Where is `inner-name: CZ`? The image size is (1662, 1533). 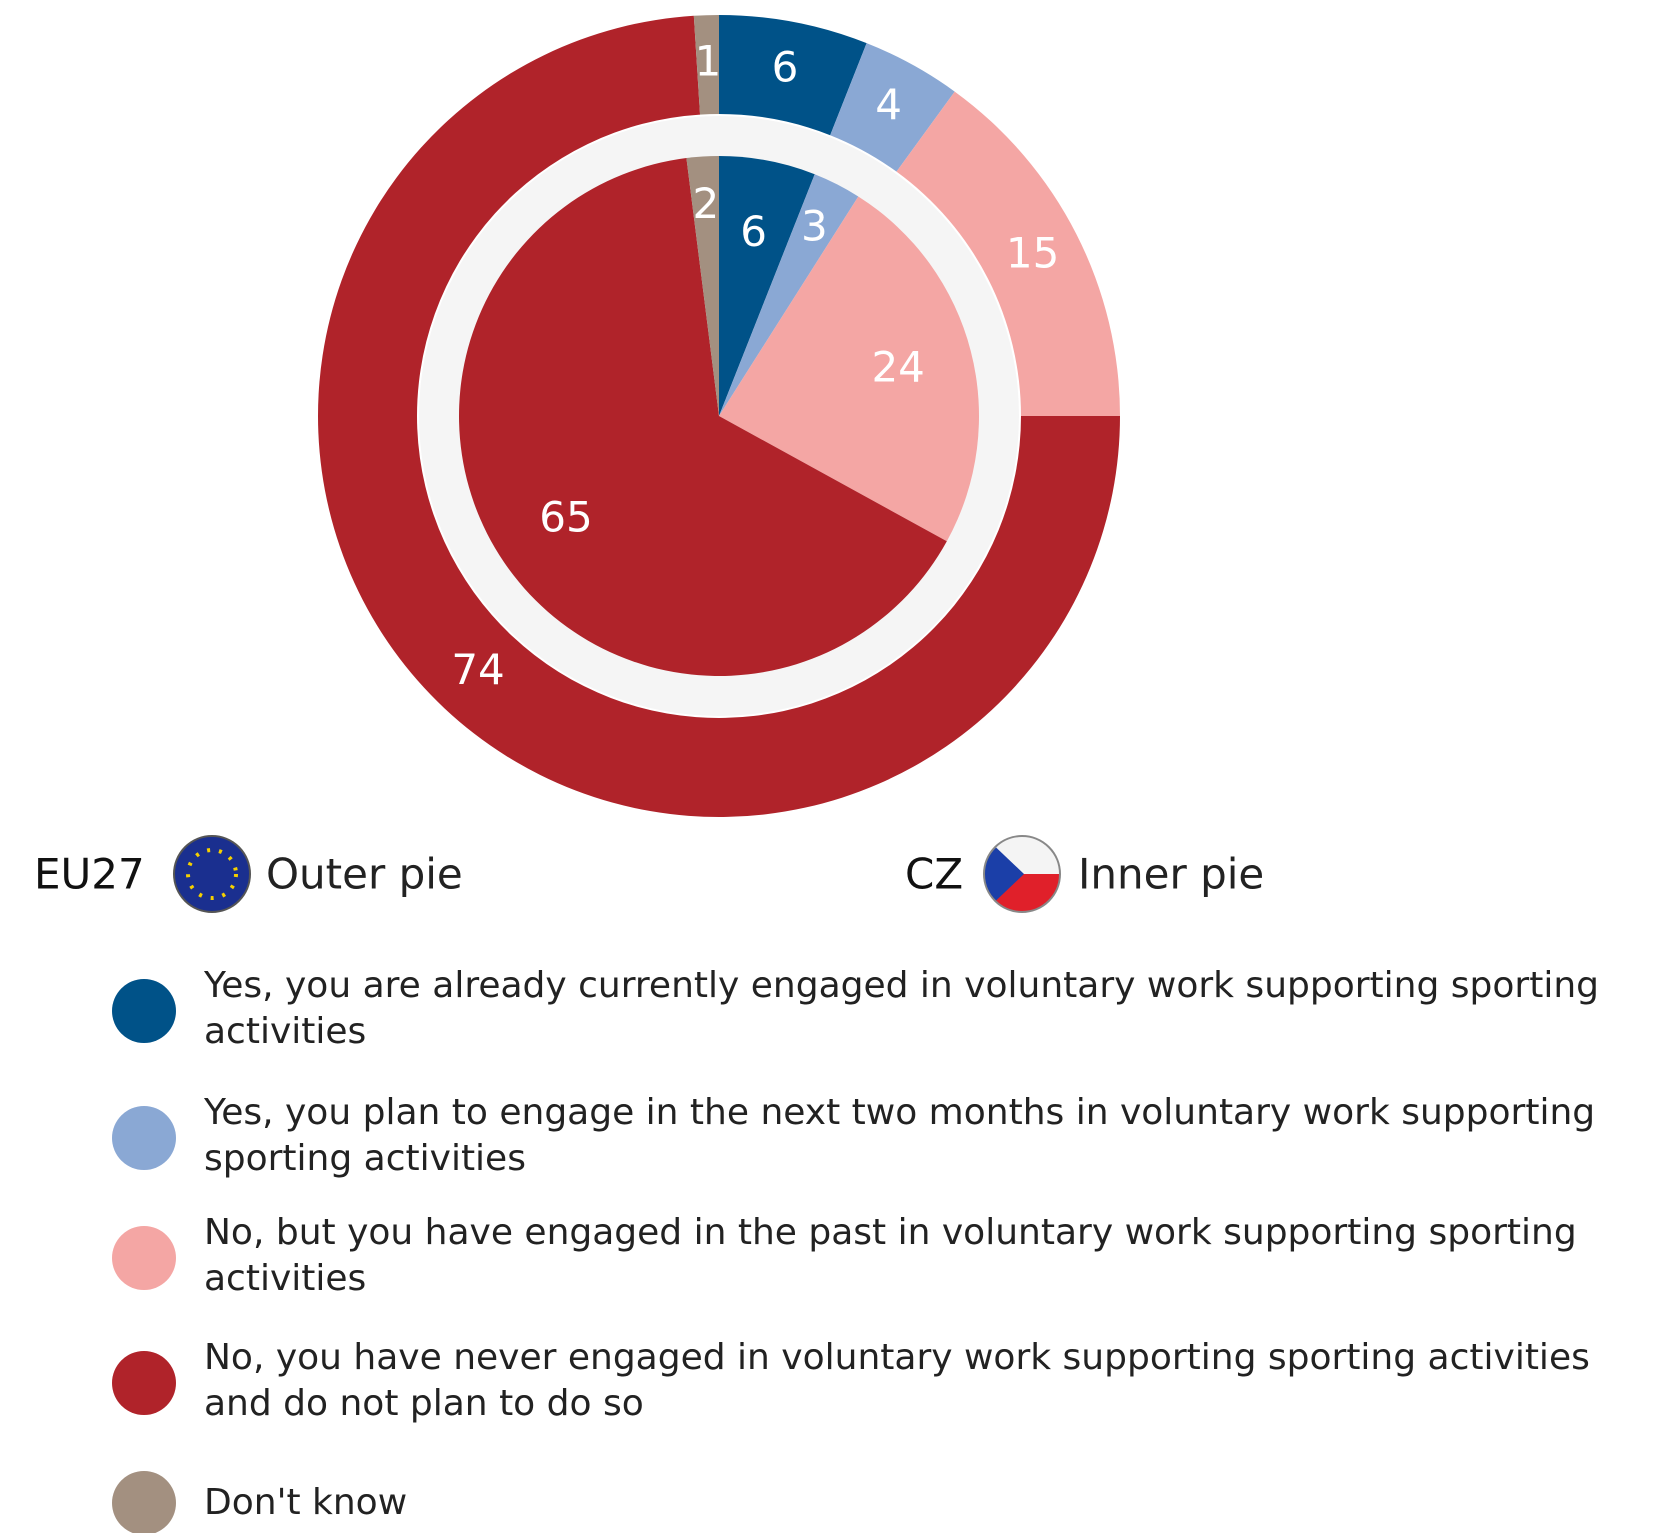 inner-name: CZ is located at coordinates (934, 874).